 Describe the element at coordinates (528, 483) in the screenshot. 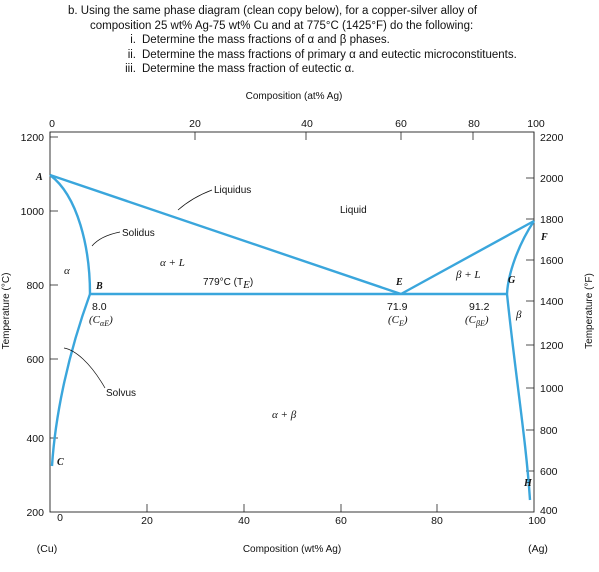

I see `point-h: H` at that location.